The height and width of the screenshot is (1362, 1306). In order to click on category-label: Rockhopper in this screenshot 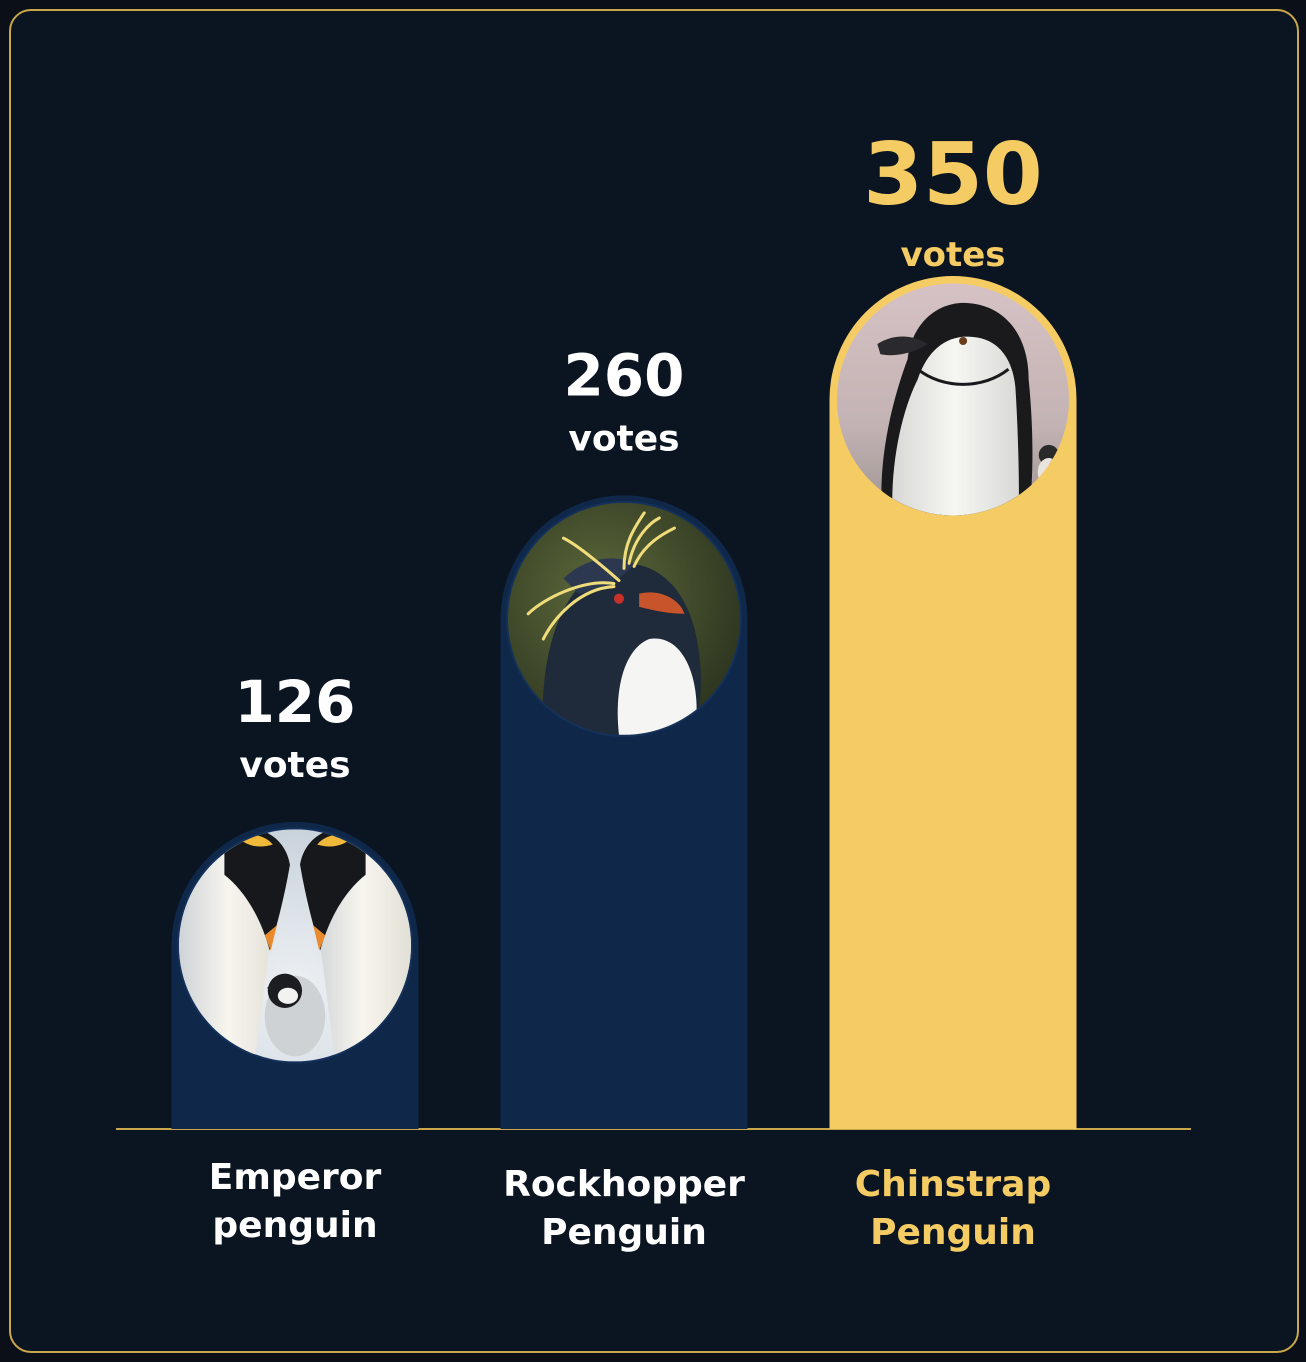, I will do `click(624, 1184)`.